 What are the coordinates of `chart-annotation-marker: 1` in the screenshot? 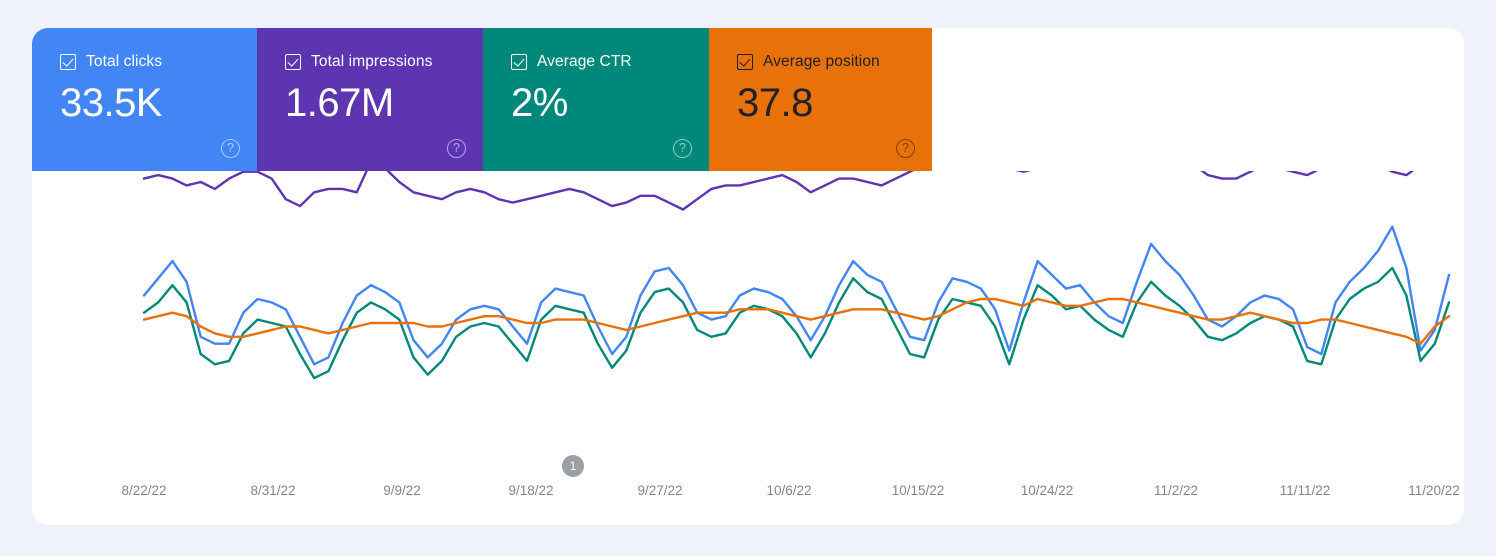 It's located at (573, 466).